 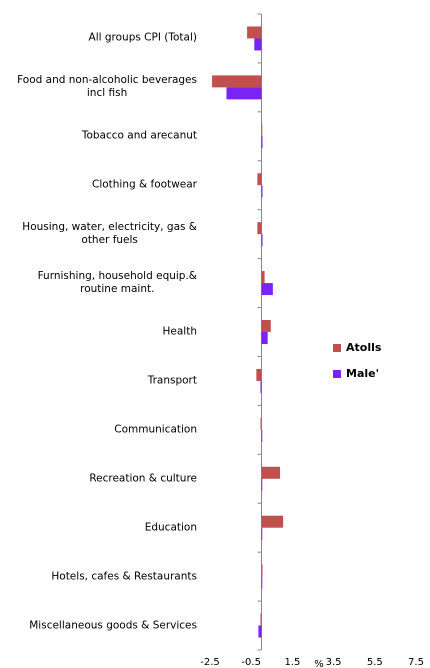 What do you see at coordinates (113, 625) in the screenshot?
I see `category-label: Miscellaneous goods & Services` at bounding box center [113, 625].